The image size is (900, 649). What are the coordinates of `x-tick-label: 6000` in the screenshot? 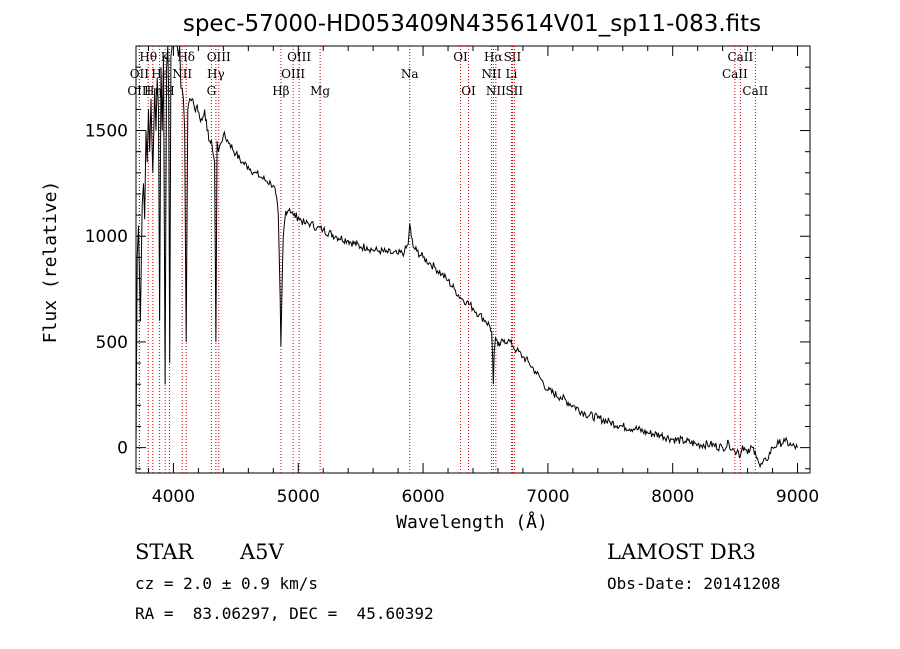 It's located at (422, 497).